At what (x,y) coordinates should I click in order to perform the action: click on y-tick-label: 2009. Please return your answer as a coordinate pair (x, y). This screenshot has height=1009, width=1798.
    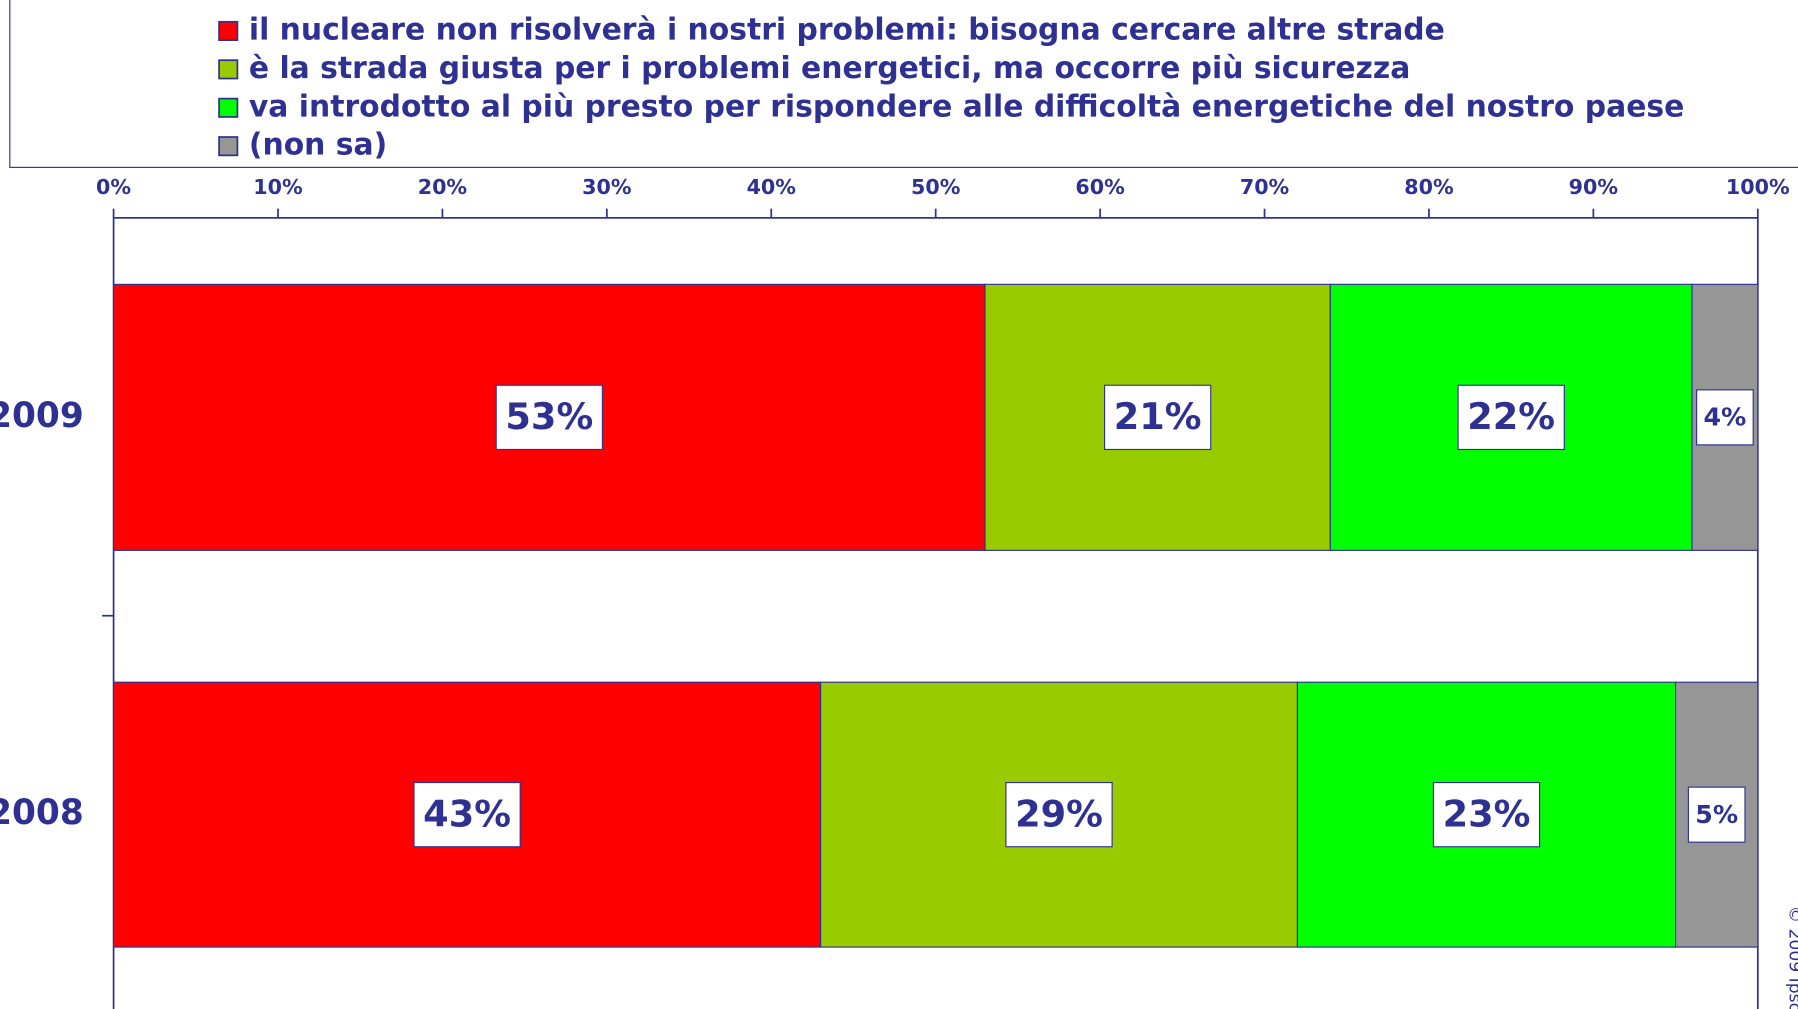
    Looking at the image, I should click on (42, 416).